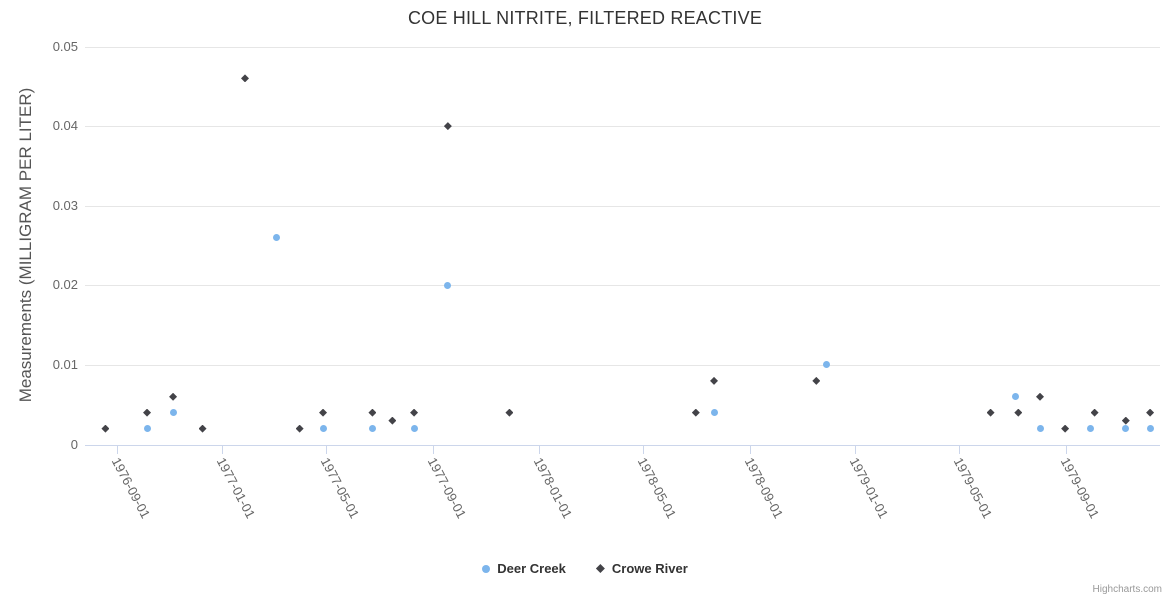 The image size is (1170, 600). Describe the element at coordinates (869, 487) in the screenshot. I see `x-tick-label: 1979-01-01` at that location.